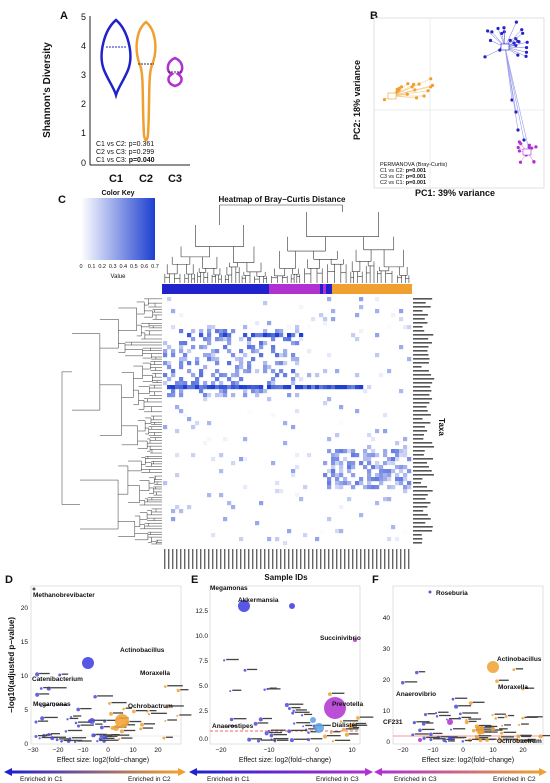 Image resolution: width=550 pixels, height=783 pixels. Describe the element at coordinates (118, 267) in the screenshot. I see `color-key-ticks: 0 0.1 0.2 0.3 0.4 0.5 0.6 0.7` at that location.